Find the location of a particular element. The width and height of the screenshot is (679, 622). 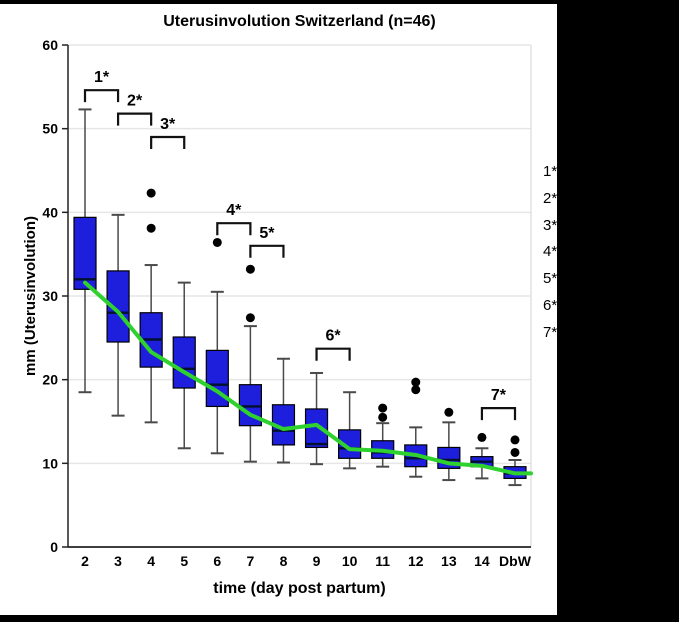

bracket-label: 6* is located at coordinates (334, 336).